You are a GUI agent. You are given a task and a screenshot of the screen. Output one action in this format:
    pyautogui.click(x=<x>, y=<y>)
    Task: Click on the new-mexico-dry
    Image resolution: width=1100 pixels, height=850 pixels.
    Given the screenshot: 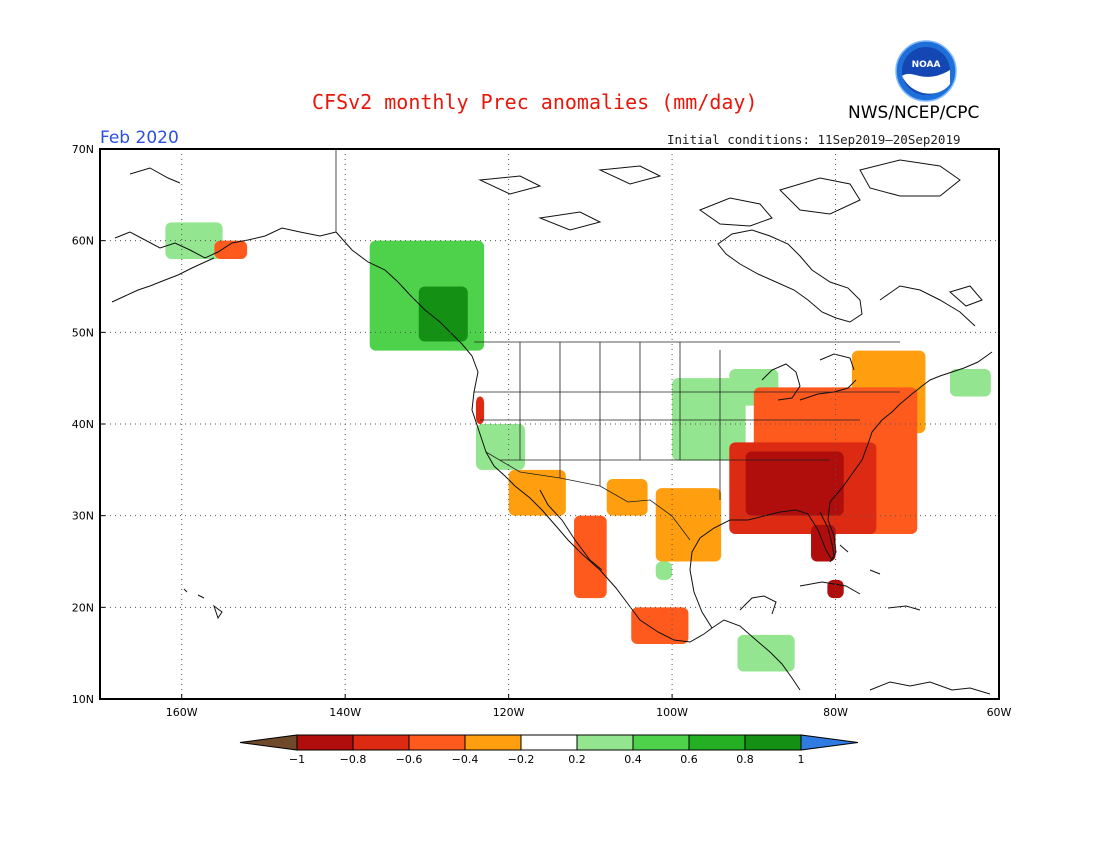 What is the action you would take?
    pyautogui.click(x=627, y=497)
    